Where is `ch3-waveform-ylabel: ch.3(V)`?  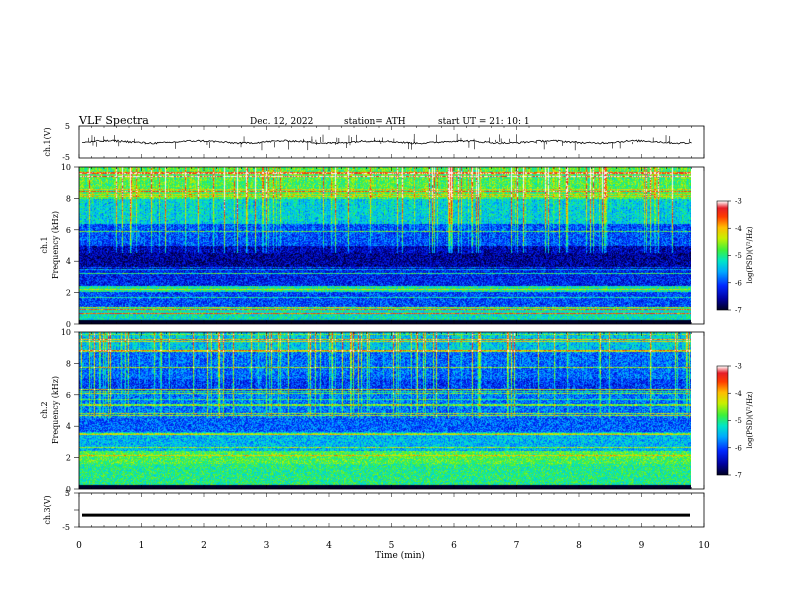
ch3-waveform-ylabel: ch.3(V) is located at coordinates (47, 509).